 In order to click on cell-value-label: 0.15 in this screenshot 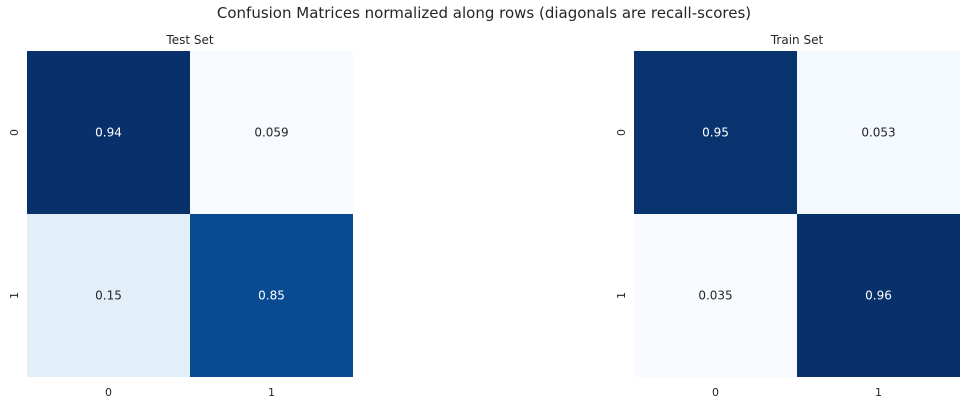, I will do `click(108, 296)`.